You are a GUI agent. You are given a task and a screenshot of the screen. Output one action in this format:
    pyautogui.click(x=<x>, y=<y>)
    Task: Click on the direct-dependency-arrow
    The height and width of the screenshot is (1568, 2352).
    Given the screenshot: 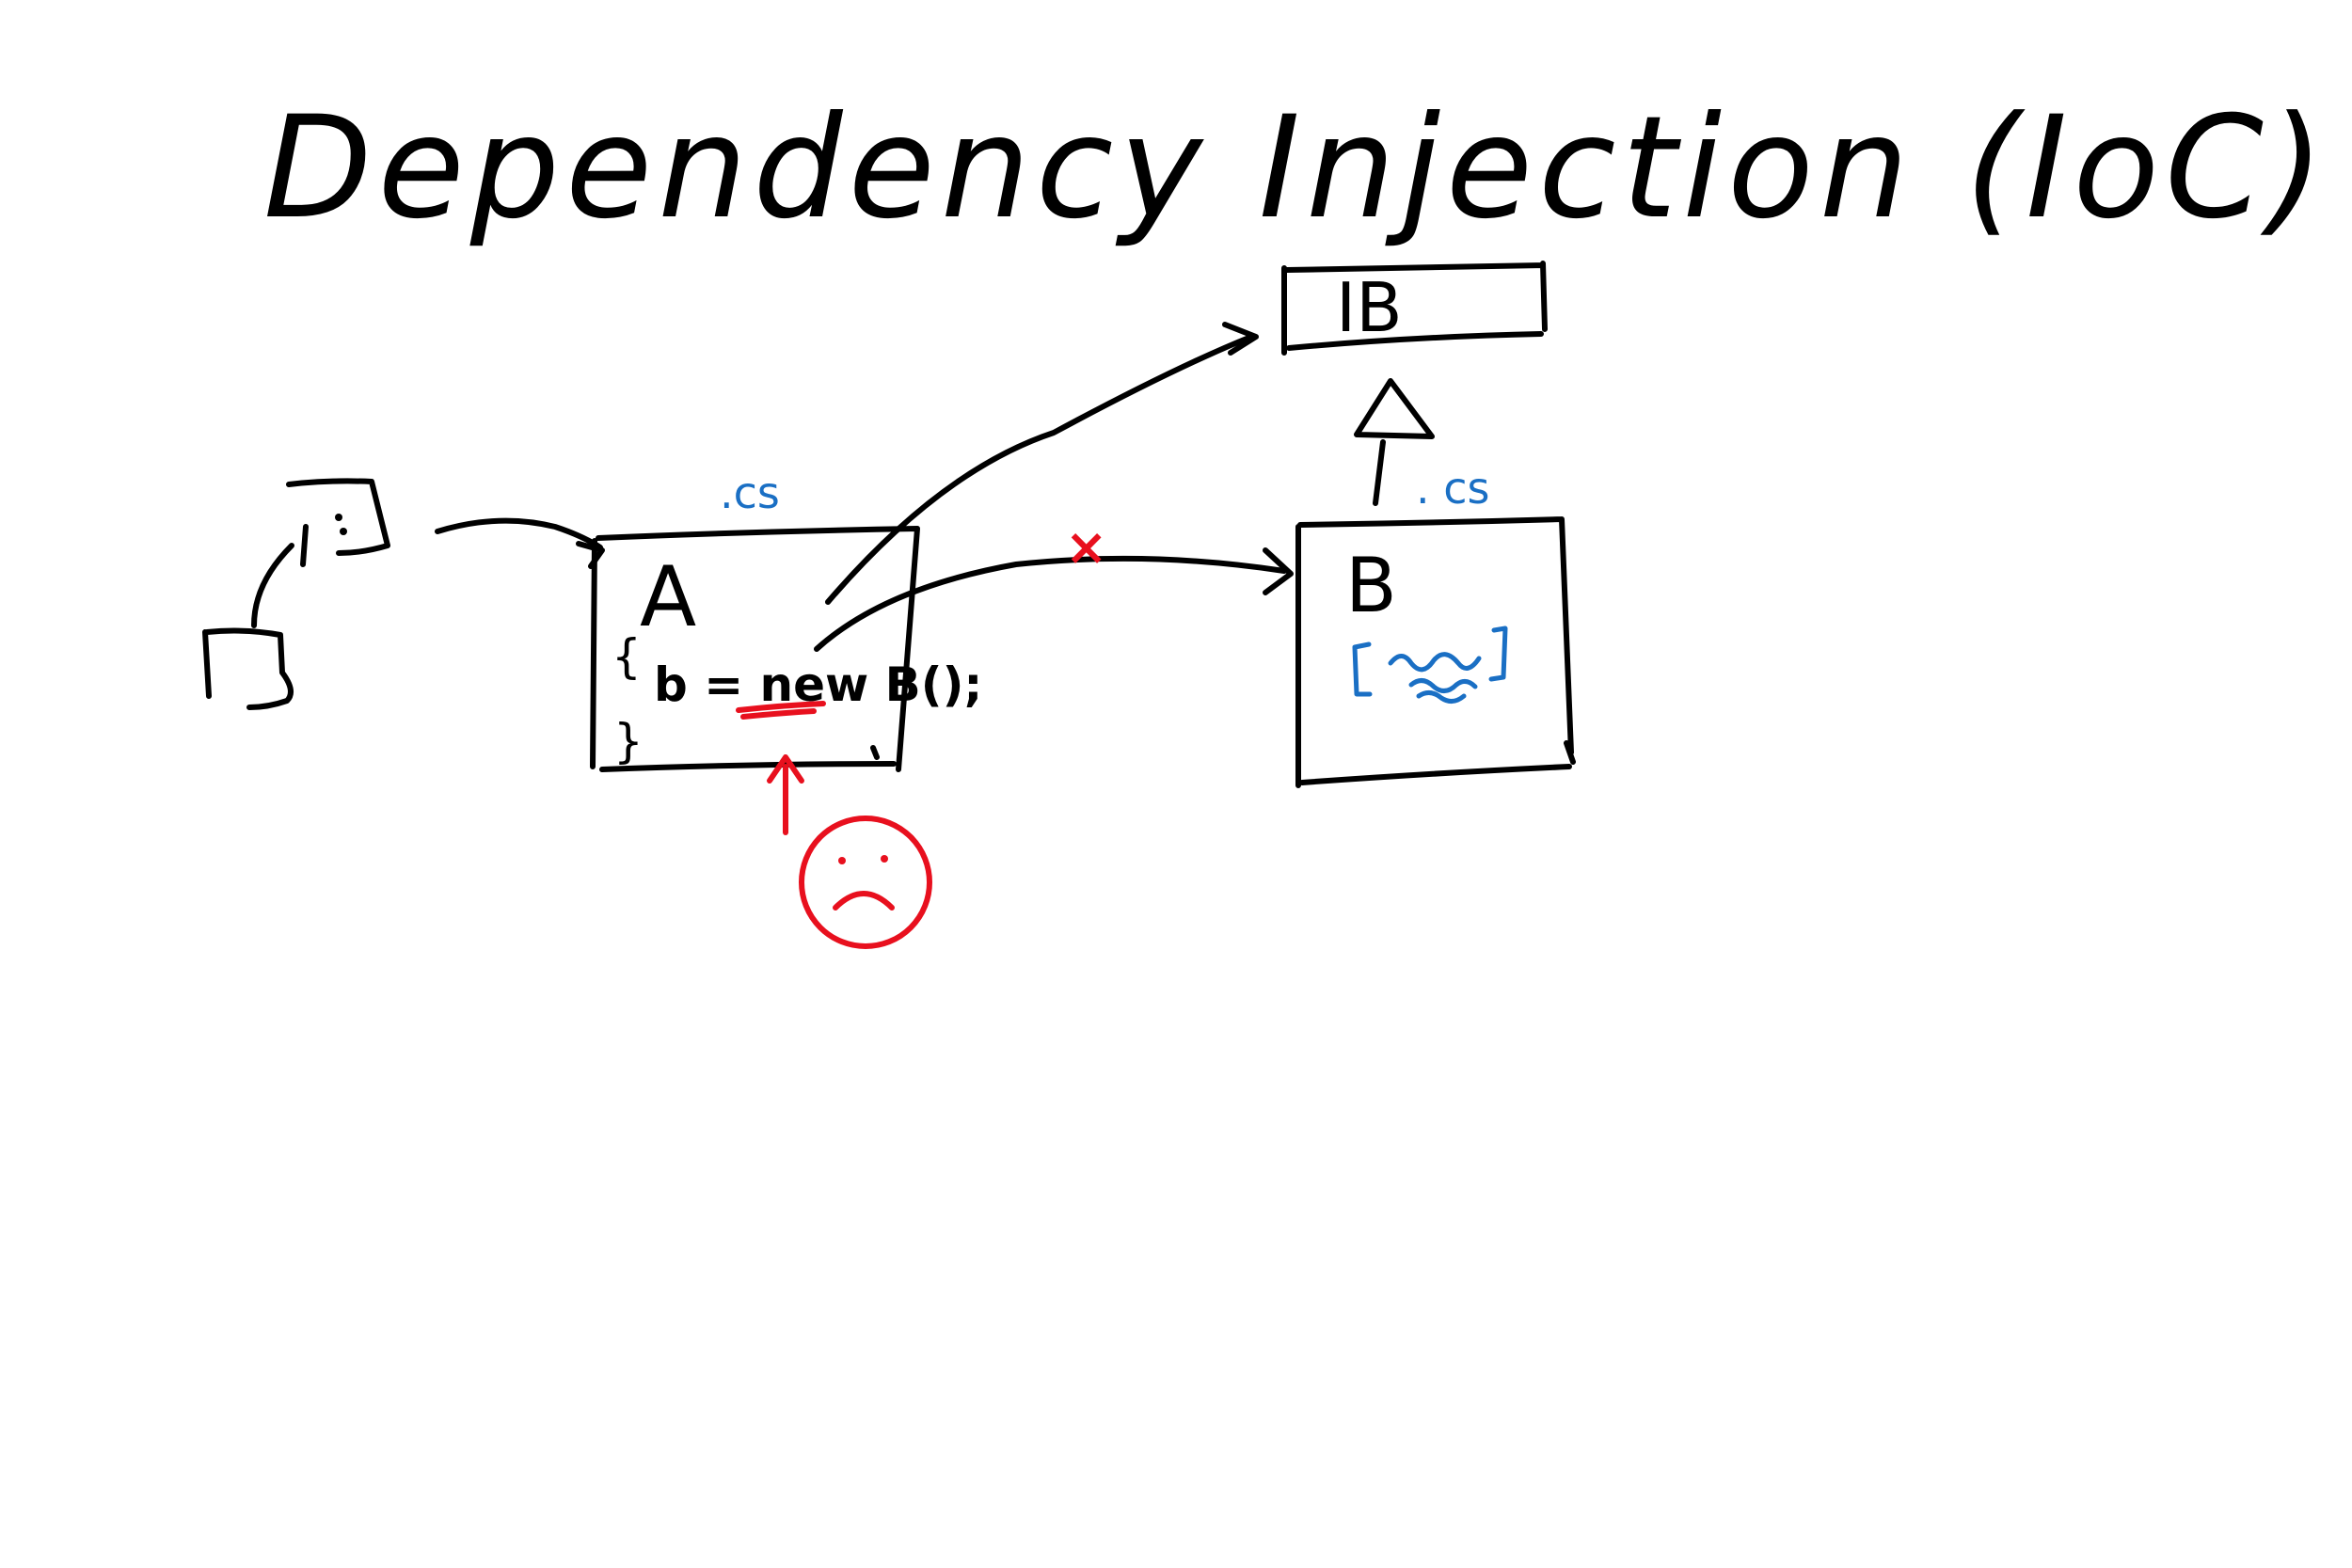 What is the action you would take?
    pyautogui.click(x=1054, y=599)
    